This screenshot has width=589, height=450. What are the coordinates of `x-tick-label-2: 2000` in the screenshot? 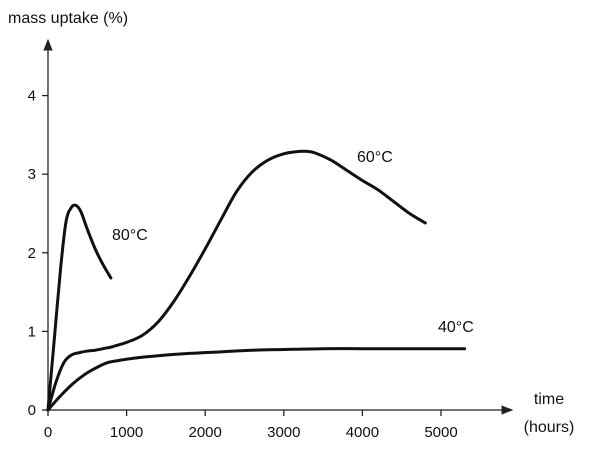 It's located at (205, 432).